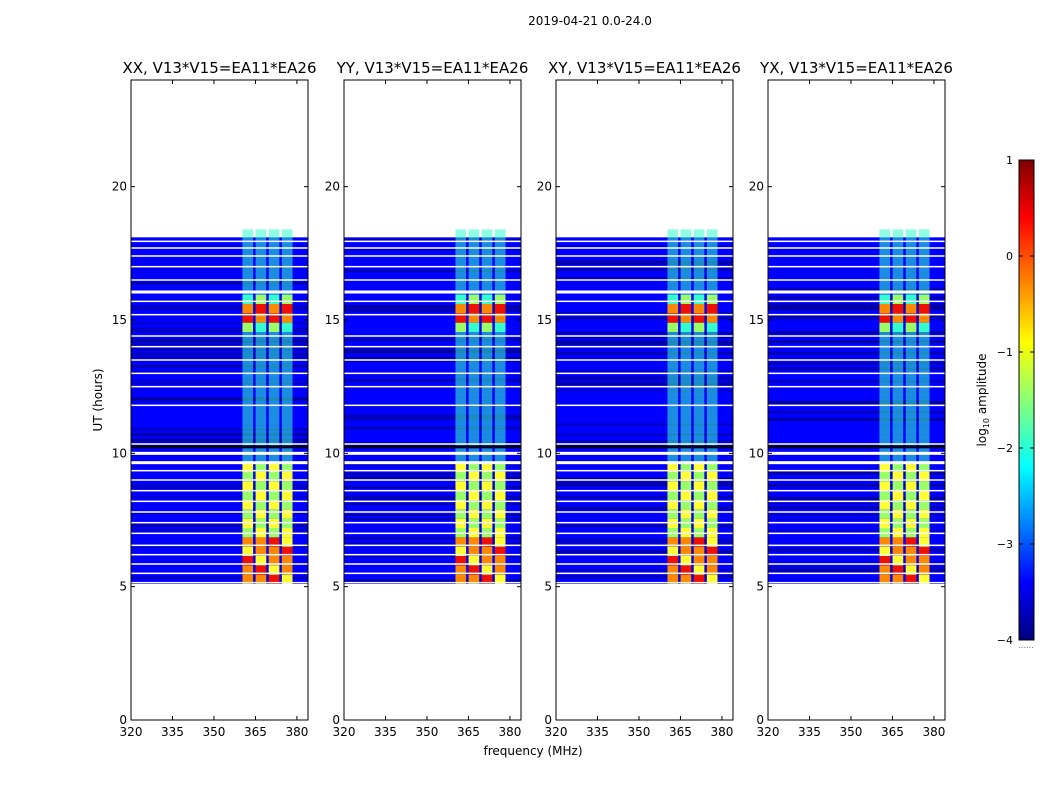 The height and width of the screenshot is (804, 1050). I want to click on x-tick-label: 380, so click(721, 732).